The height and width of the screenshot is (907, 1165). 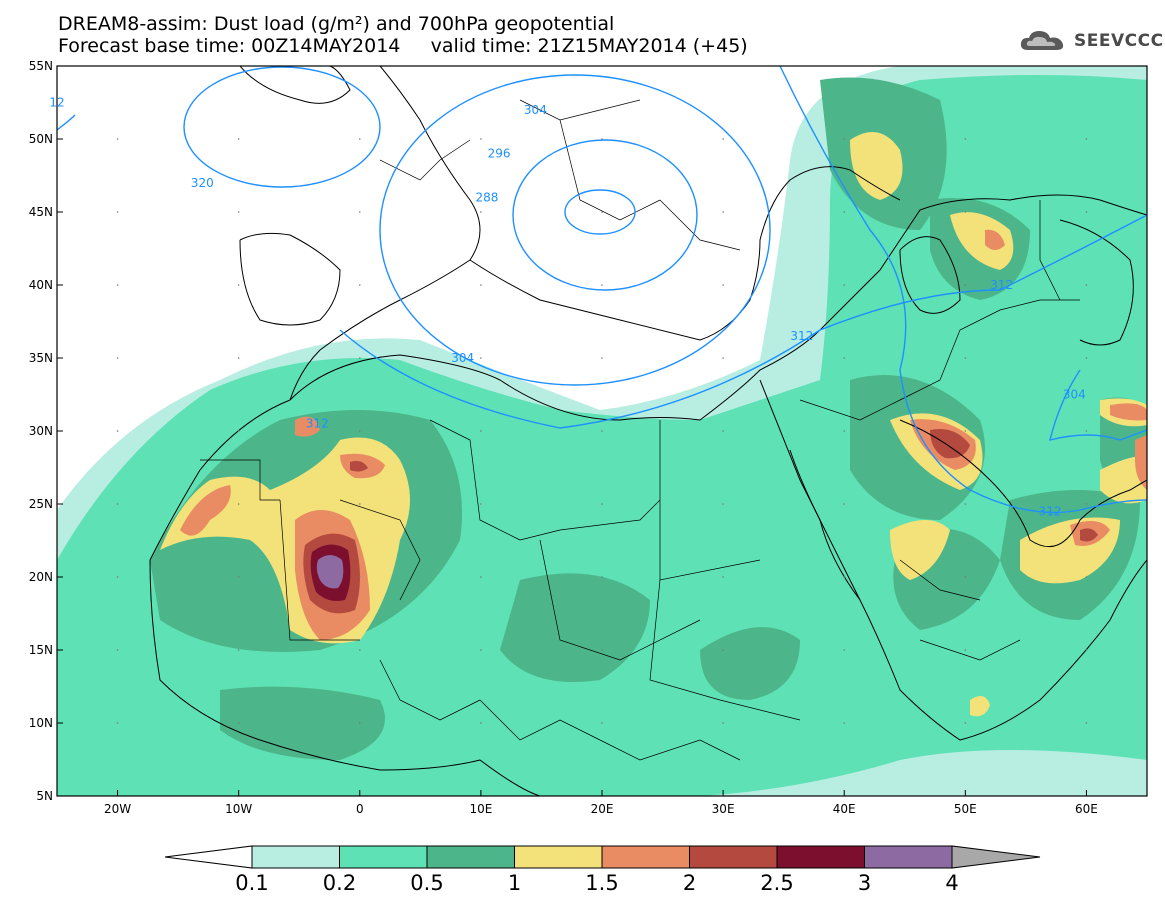 What do you see at coordinates (601, 883) in the screenshot?
I see `colorbar-label: 1.5` at bounding box center [601, 883].